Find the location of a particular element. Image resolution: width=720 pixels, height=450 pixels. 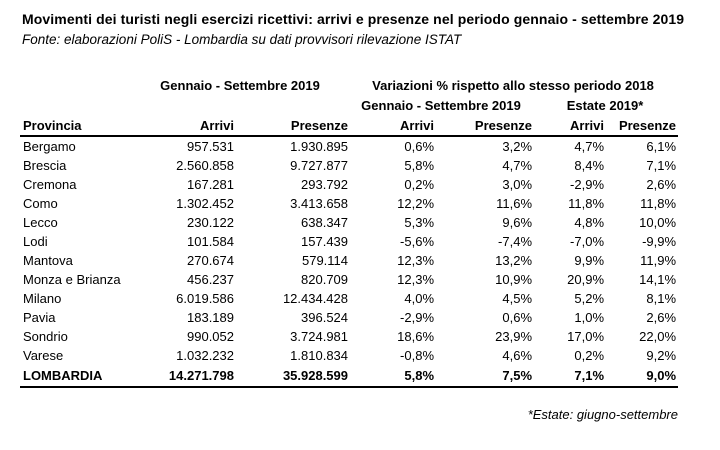

table-row: Pavia 183.189 396.524 -2,9% 0,6% 1,0% 2,6% is located at coordinates (349, 317).